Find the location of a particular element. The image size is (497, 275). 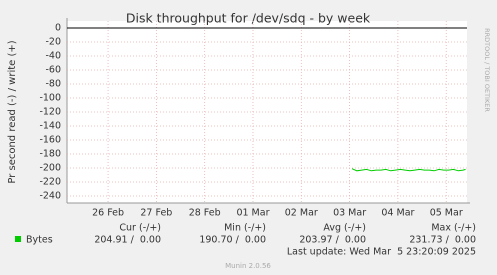

y-axis-label: Pr second read (-) / write (+) is located at coordinates (12, 111).